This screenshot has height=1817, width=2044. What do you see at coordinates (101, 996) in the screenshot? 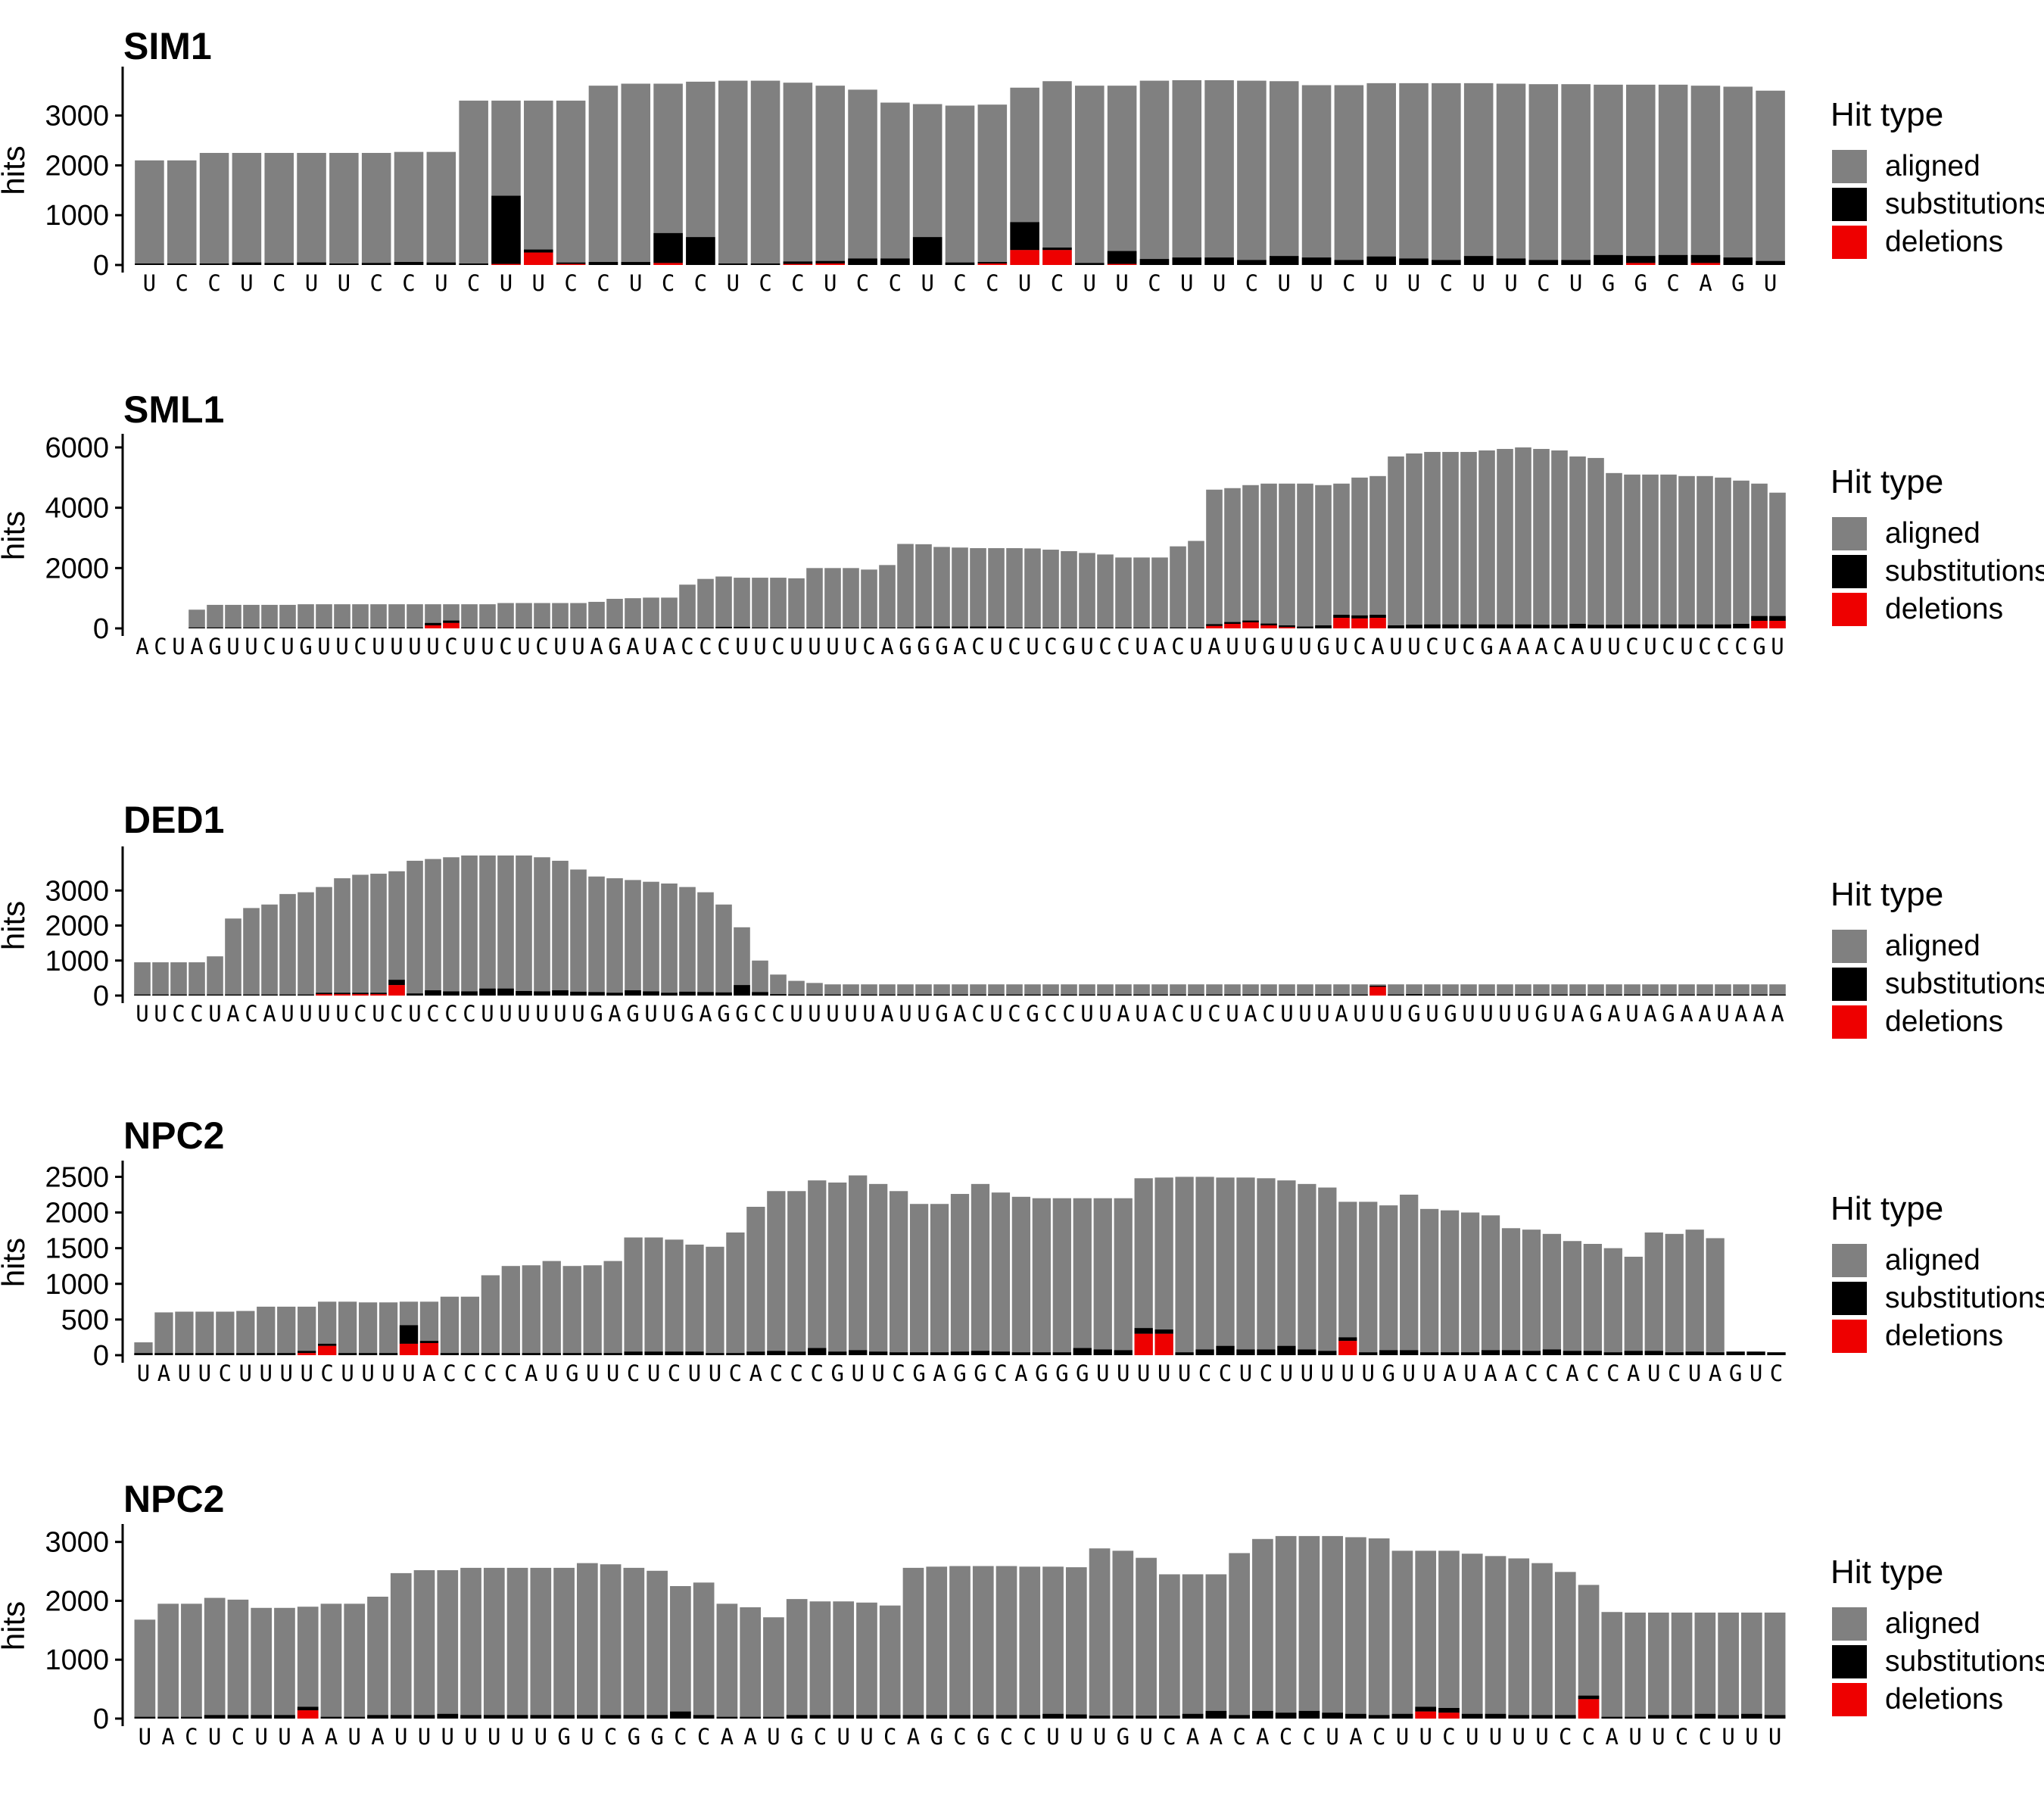
I see `y-tick-label: 0` at bounding box center [101, 996].